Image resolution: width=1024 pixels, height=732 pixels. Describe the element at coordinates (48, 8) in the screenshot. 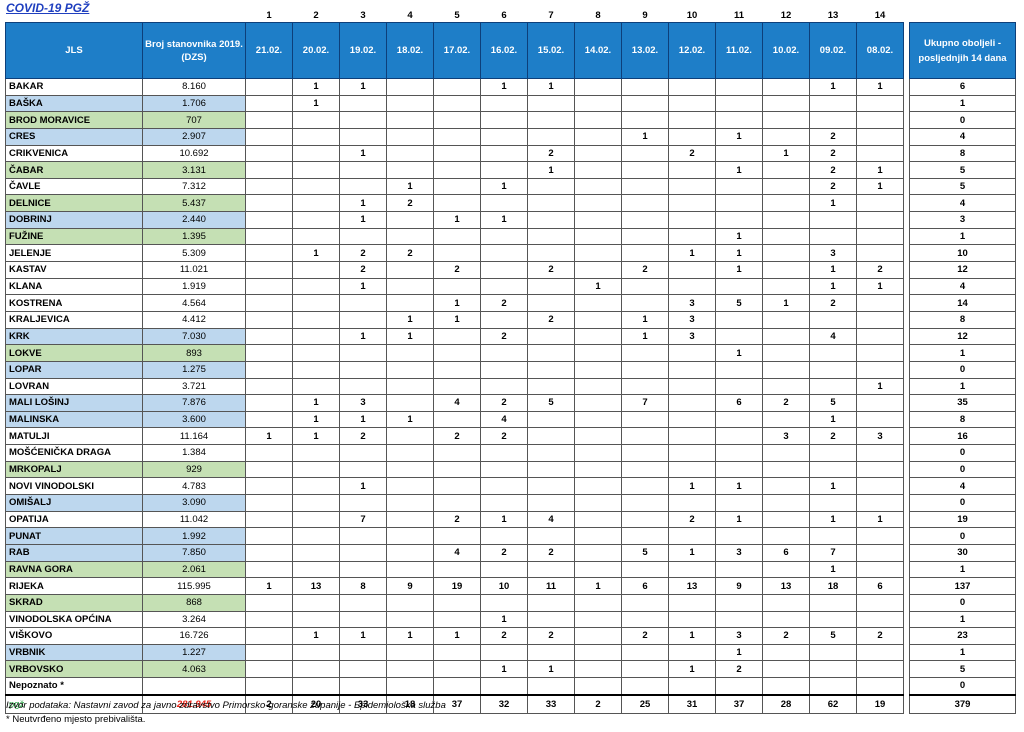

I see `page-title: COVID-19 PGŽ` at that location.